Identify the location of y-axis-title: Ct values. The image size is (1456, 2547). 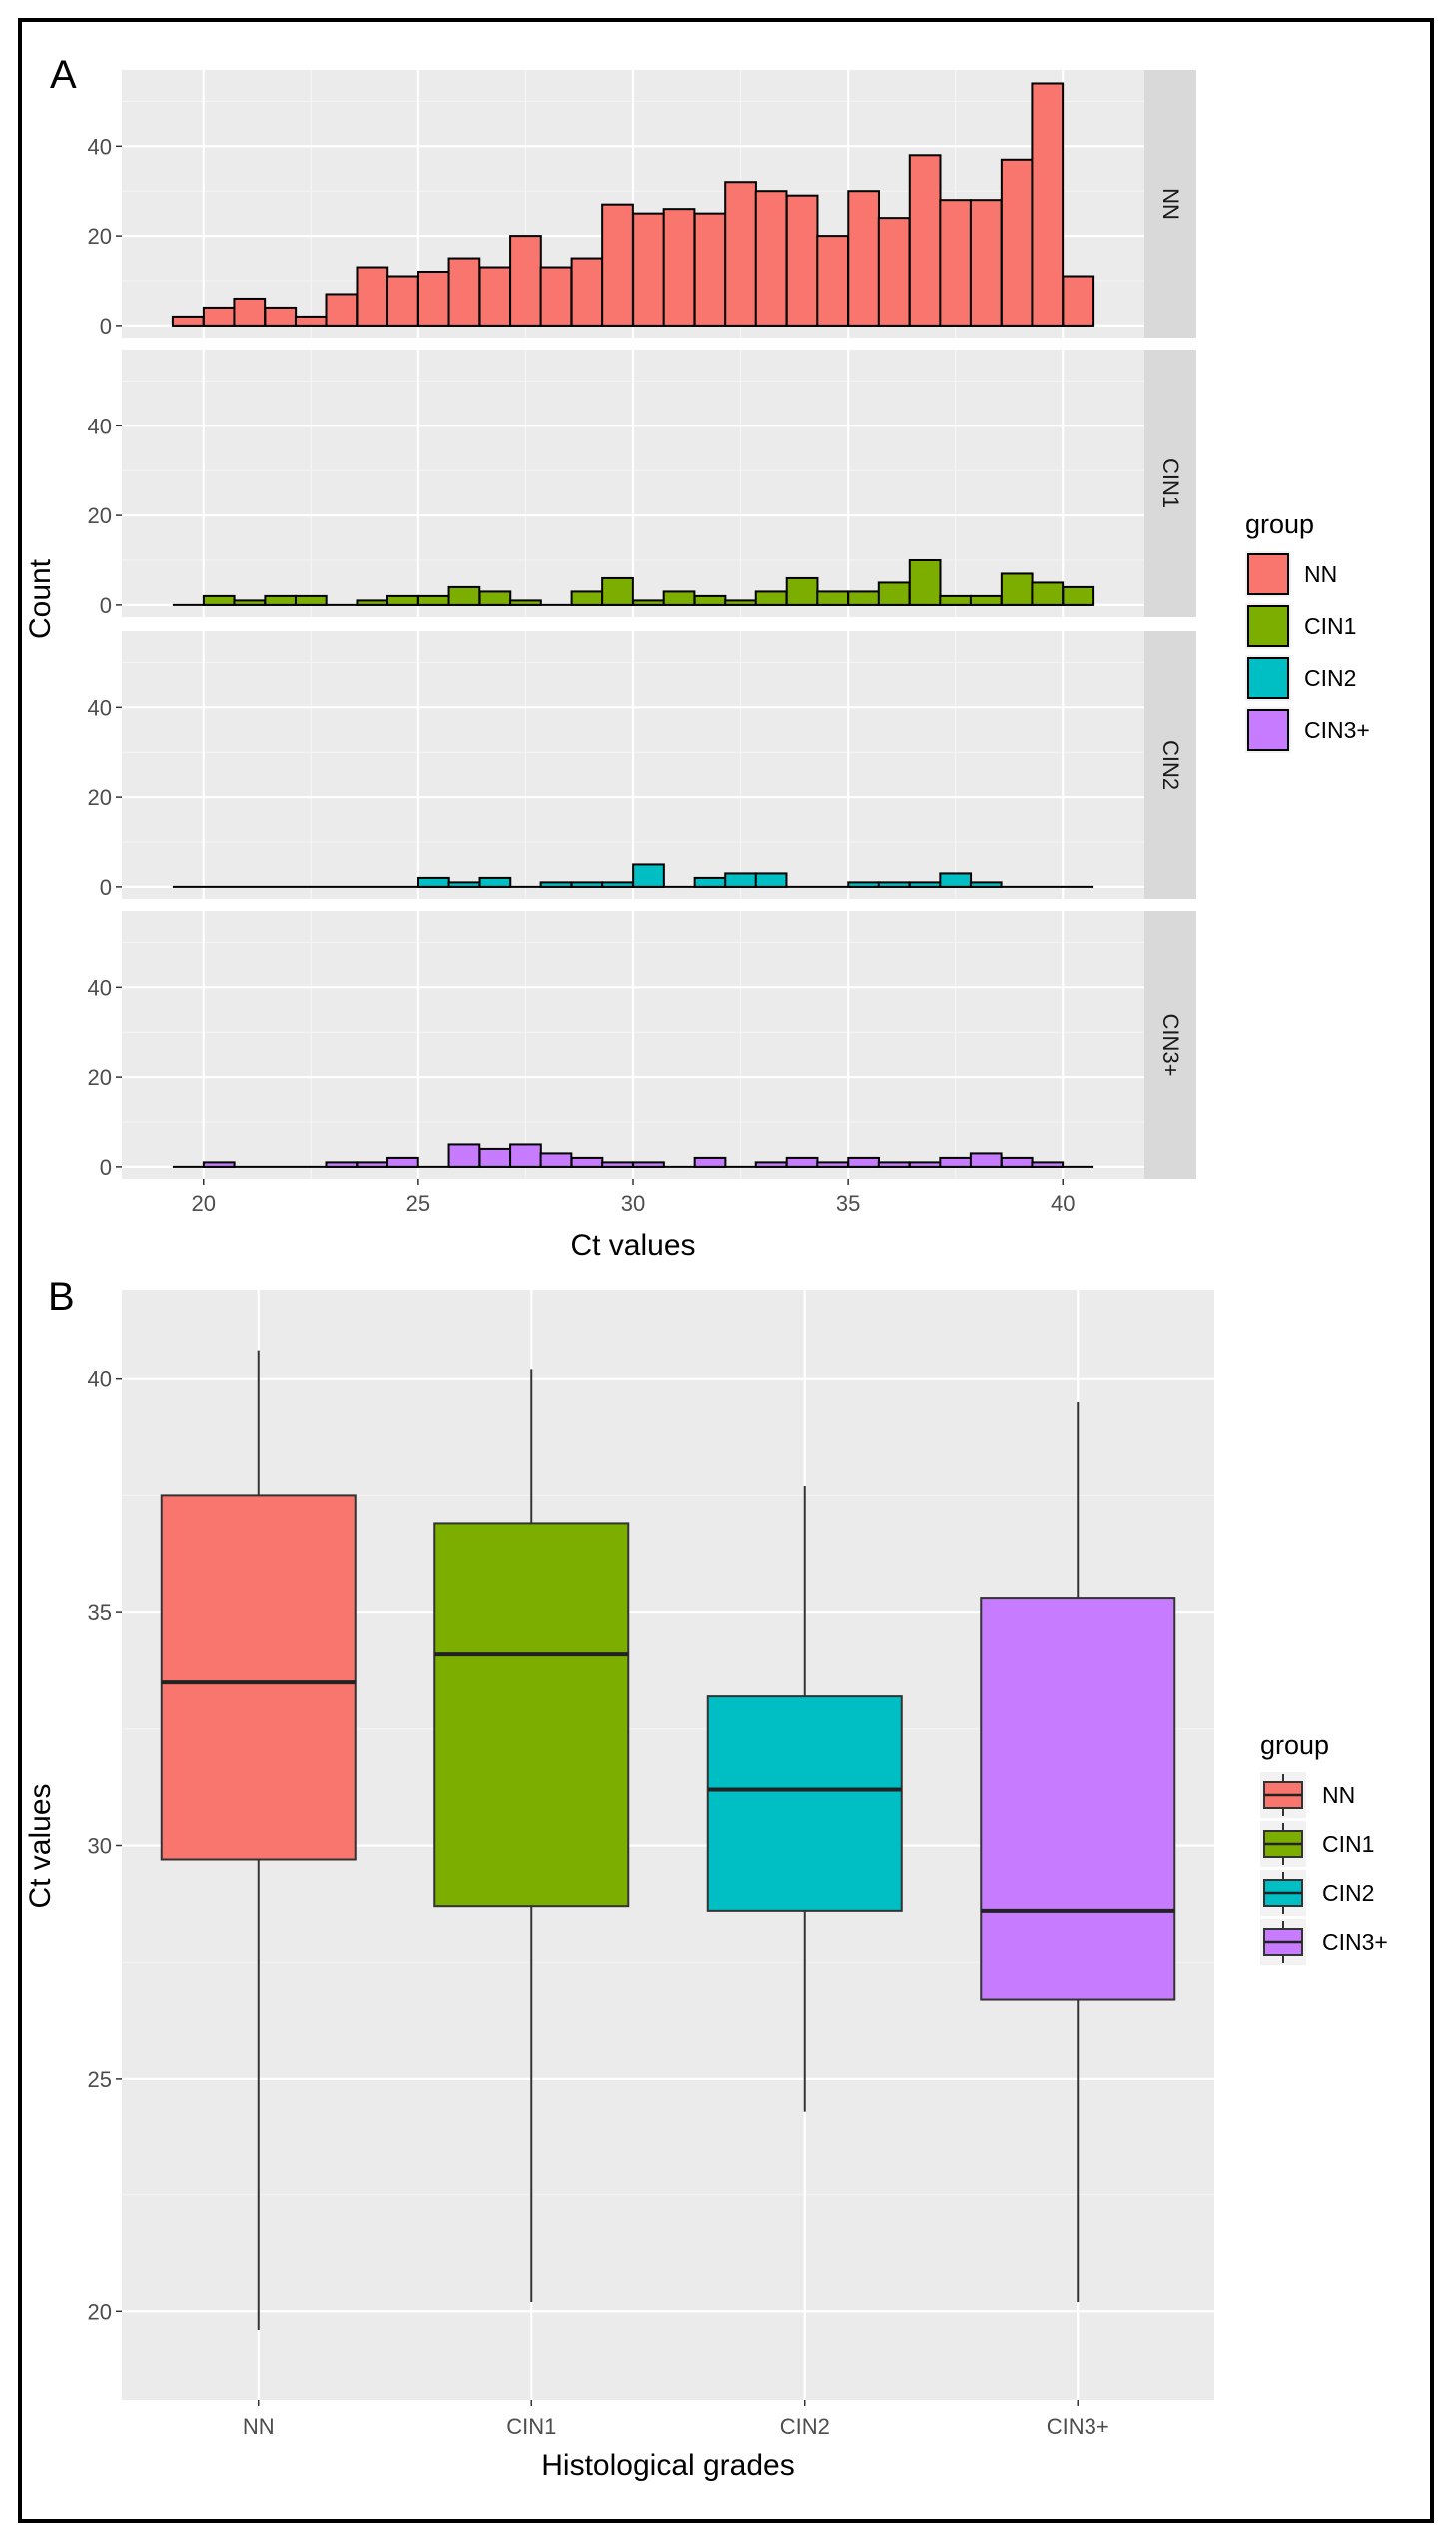
(40, 1845).